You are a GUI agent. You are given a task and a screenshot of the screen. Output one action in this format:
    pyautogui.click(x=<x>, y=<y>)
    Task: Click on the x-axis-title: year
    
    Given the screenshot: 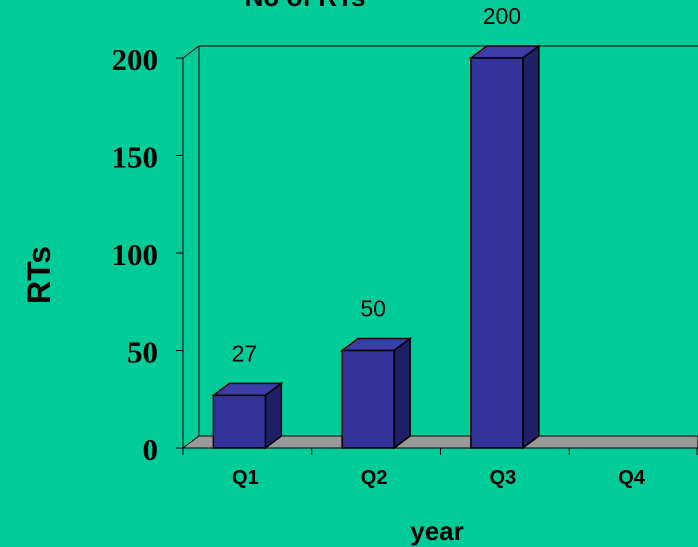 What is the action you would take?
    pyautogui.click(x=437, y=531)
    